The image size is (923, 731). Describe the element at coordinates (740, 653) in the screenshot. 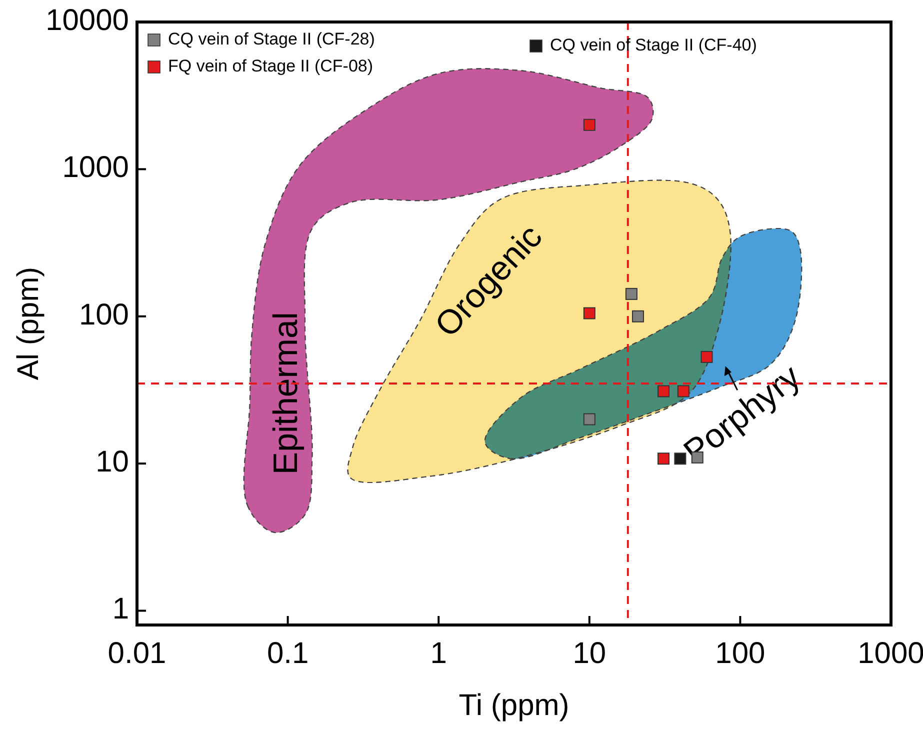

I see `x-tick-label: 100` at that location.